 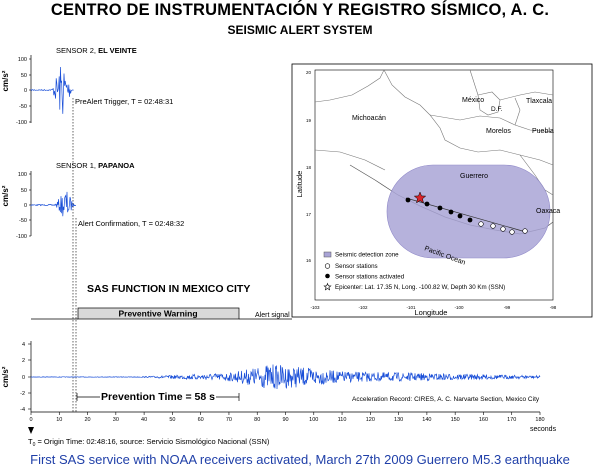 I want to click on record-x-tick-label: 70, so click(x=229, y=420).